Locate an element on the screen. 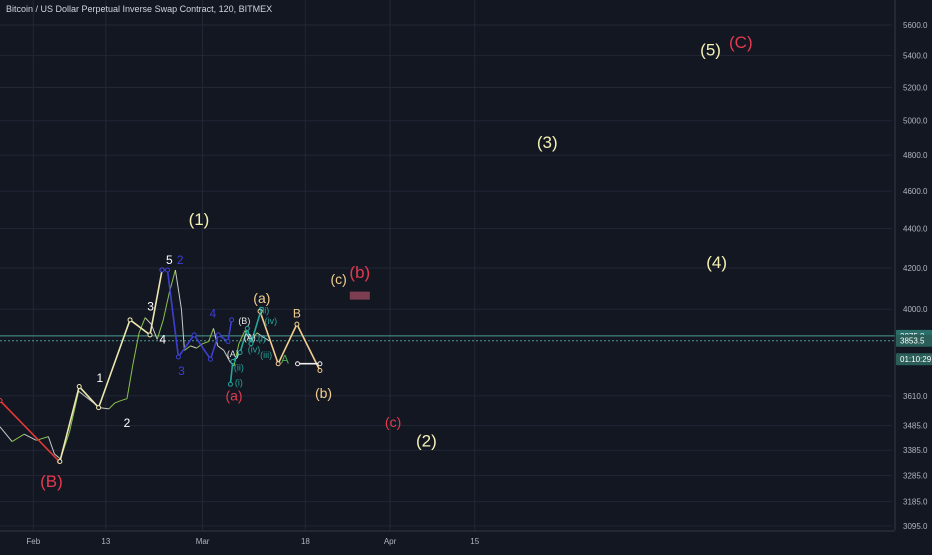  wave-label: 2 is located at coordinates (180, 260).